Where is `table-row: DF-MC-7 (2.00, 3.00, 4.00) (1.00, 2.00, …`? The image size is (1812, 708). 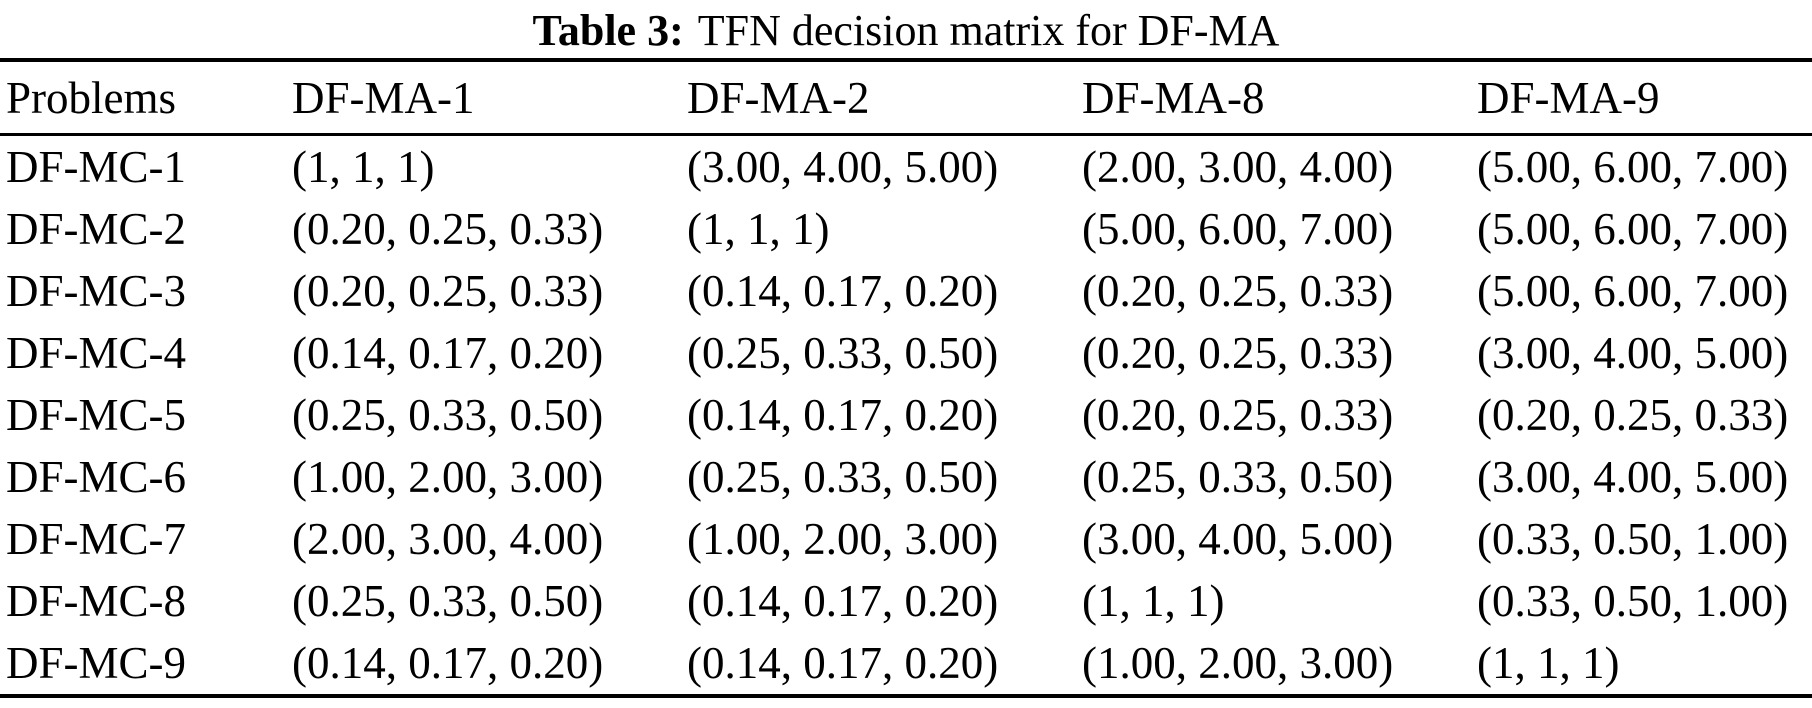 table-row: DF-MC-7 (2.00, 3.00, 4.00) (1.00, 2.00, … is located at coordinates (906, 539).